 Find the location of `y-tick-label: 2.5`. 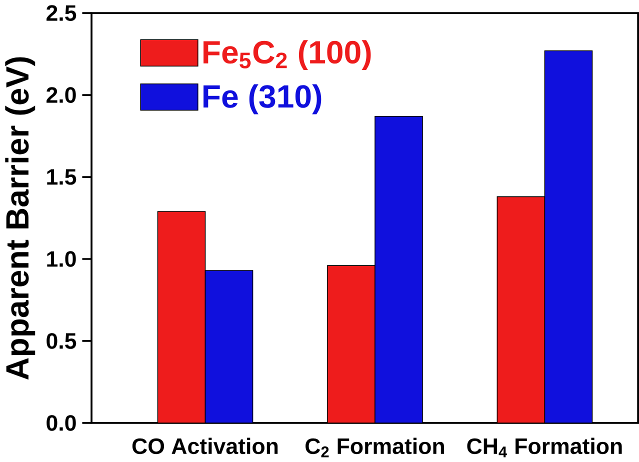

y-tick-label: 2.5 is located at coordinates (61, 12).